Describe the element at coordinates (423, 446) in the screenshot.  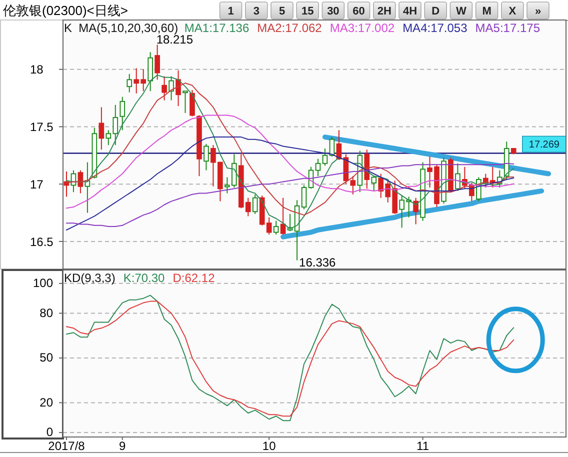
I see `x-tick-label: 11` at that location.